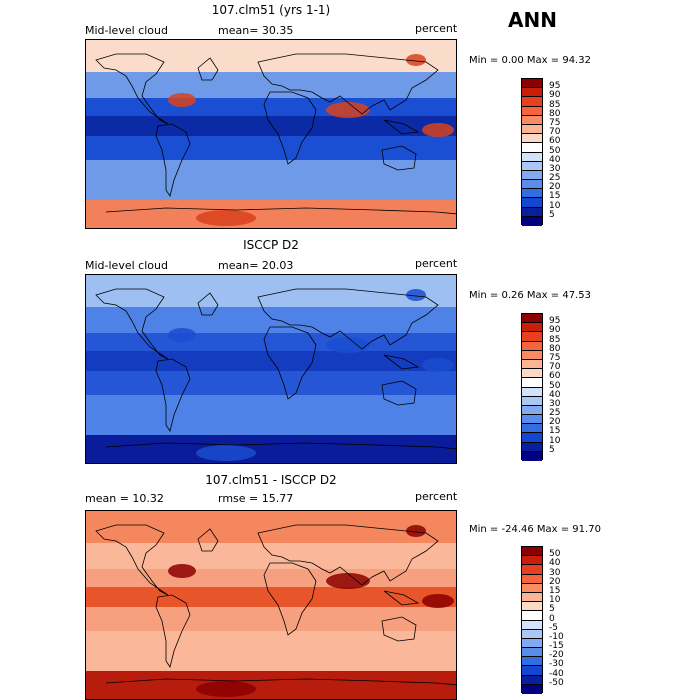 This screenshot has height=700, width=700. What do you see at coordinates (553, 627) in the screenshot?
I see `colorbar-label: -5` at bounding box center [553, 627].